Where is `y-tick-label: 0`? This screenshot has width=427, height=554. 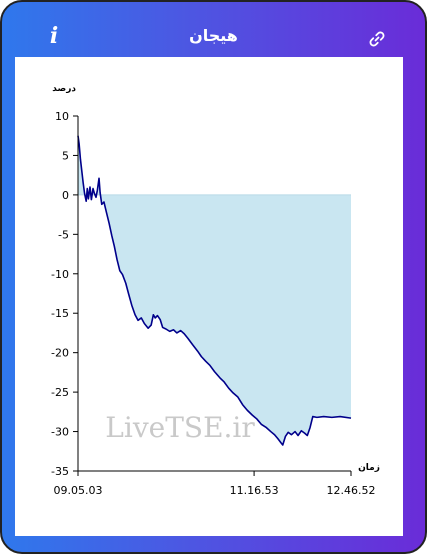
y-tick-label: 0 is located at coordinates (65, 195).